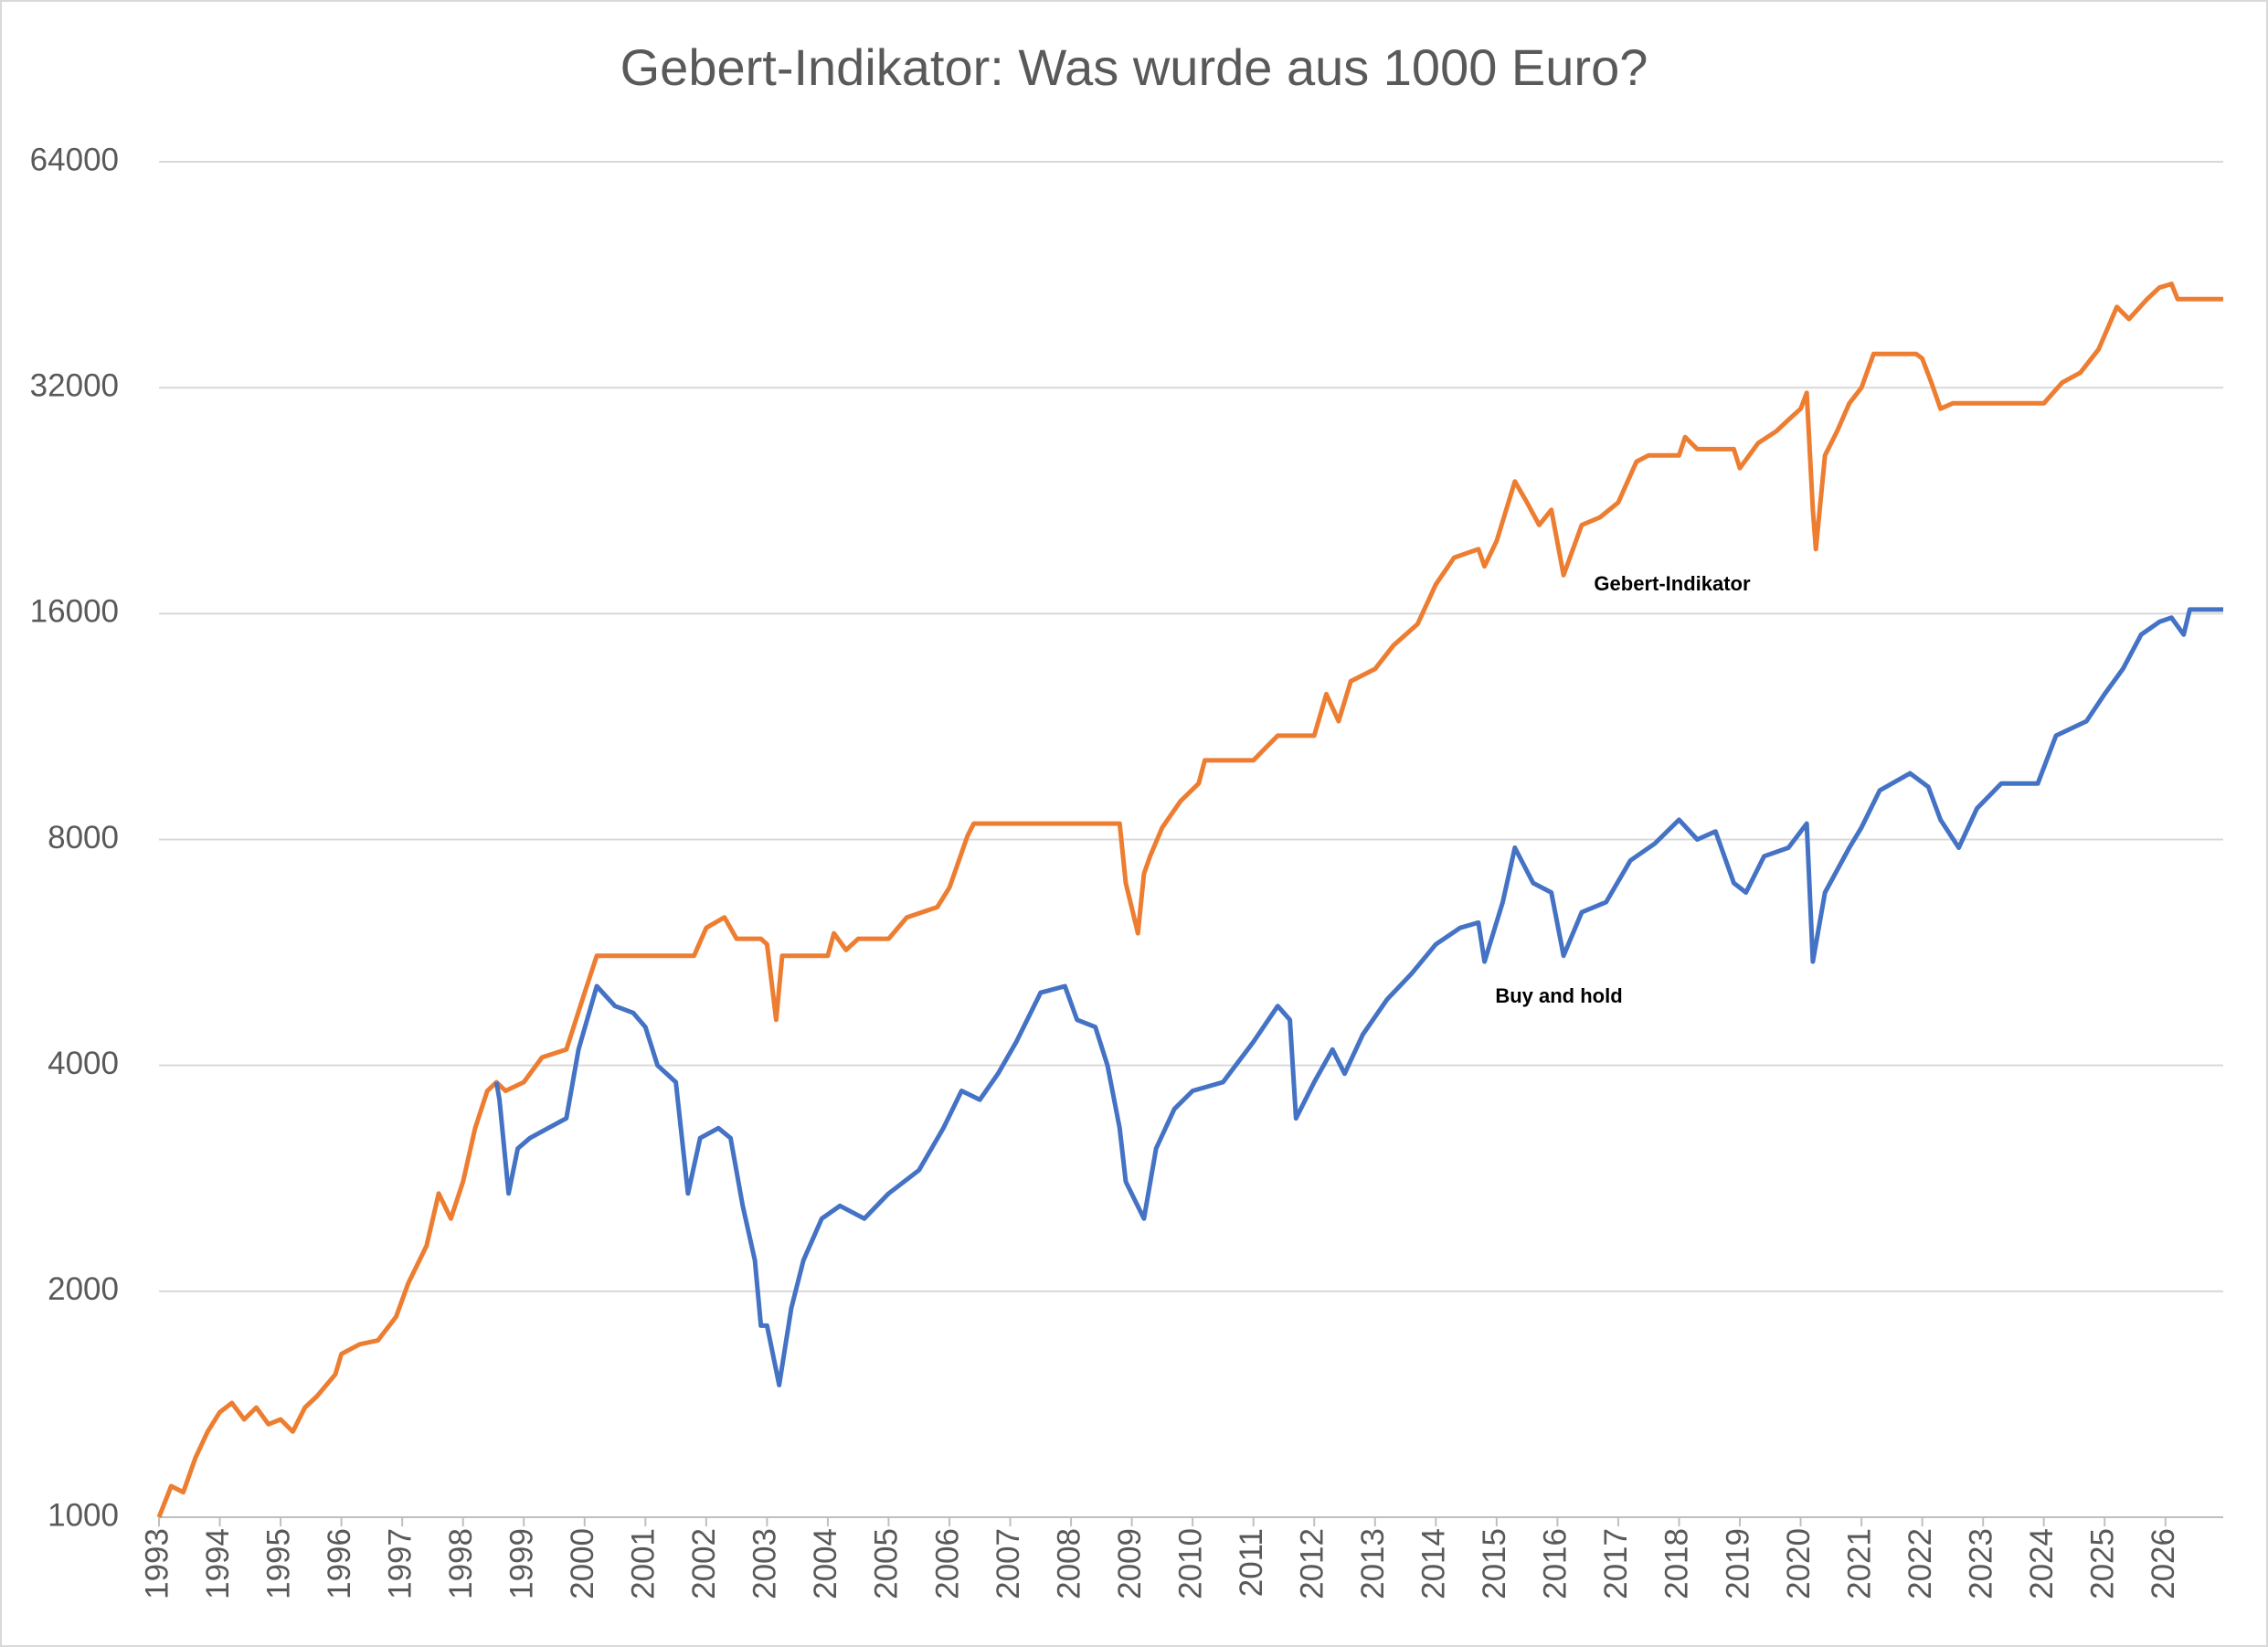 The image size is (2268, 1647). What do you see at coordinates (1616, 1563) in the screenshot?
I see `x-tick-label: 2017` at bounding box center [1616, 1563].